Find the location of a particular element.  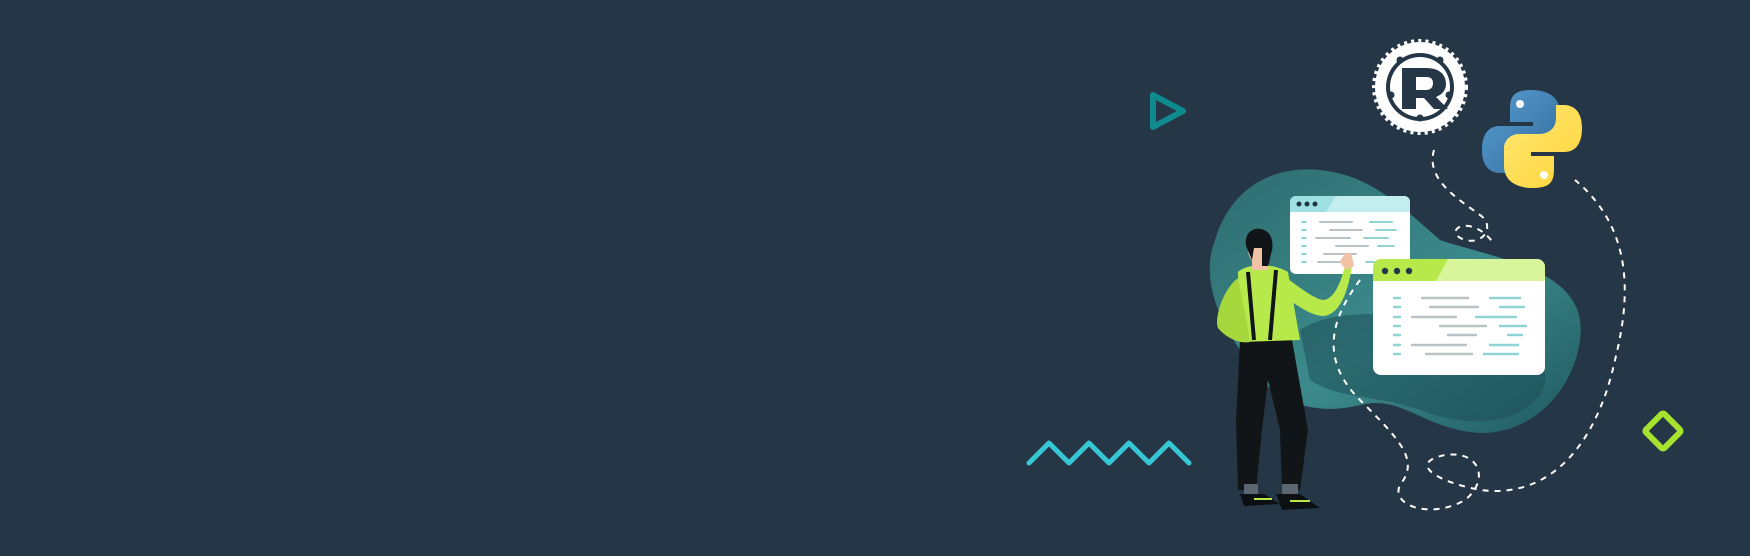

dashed-path-left is located at coordinates (1463, 197).